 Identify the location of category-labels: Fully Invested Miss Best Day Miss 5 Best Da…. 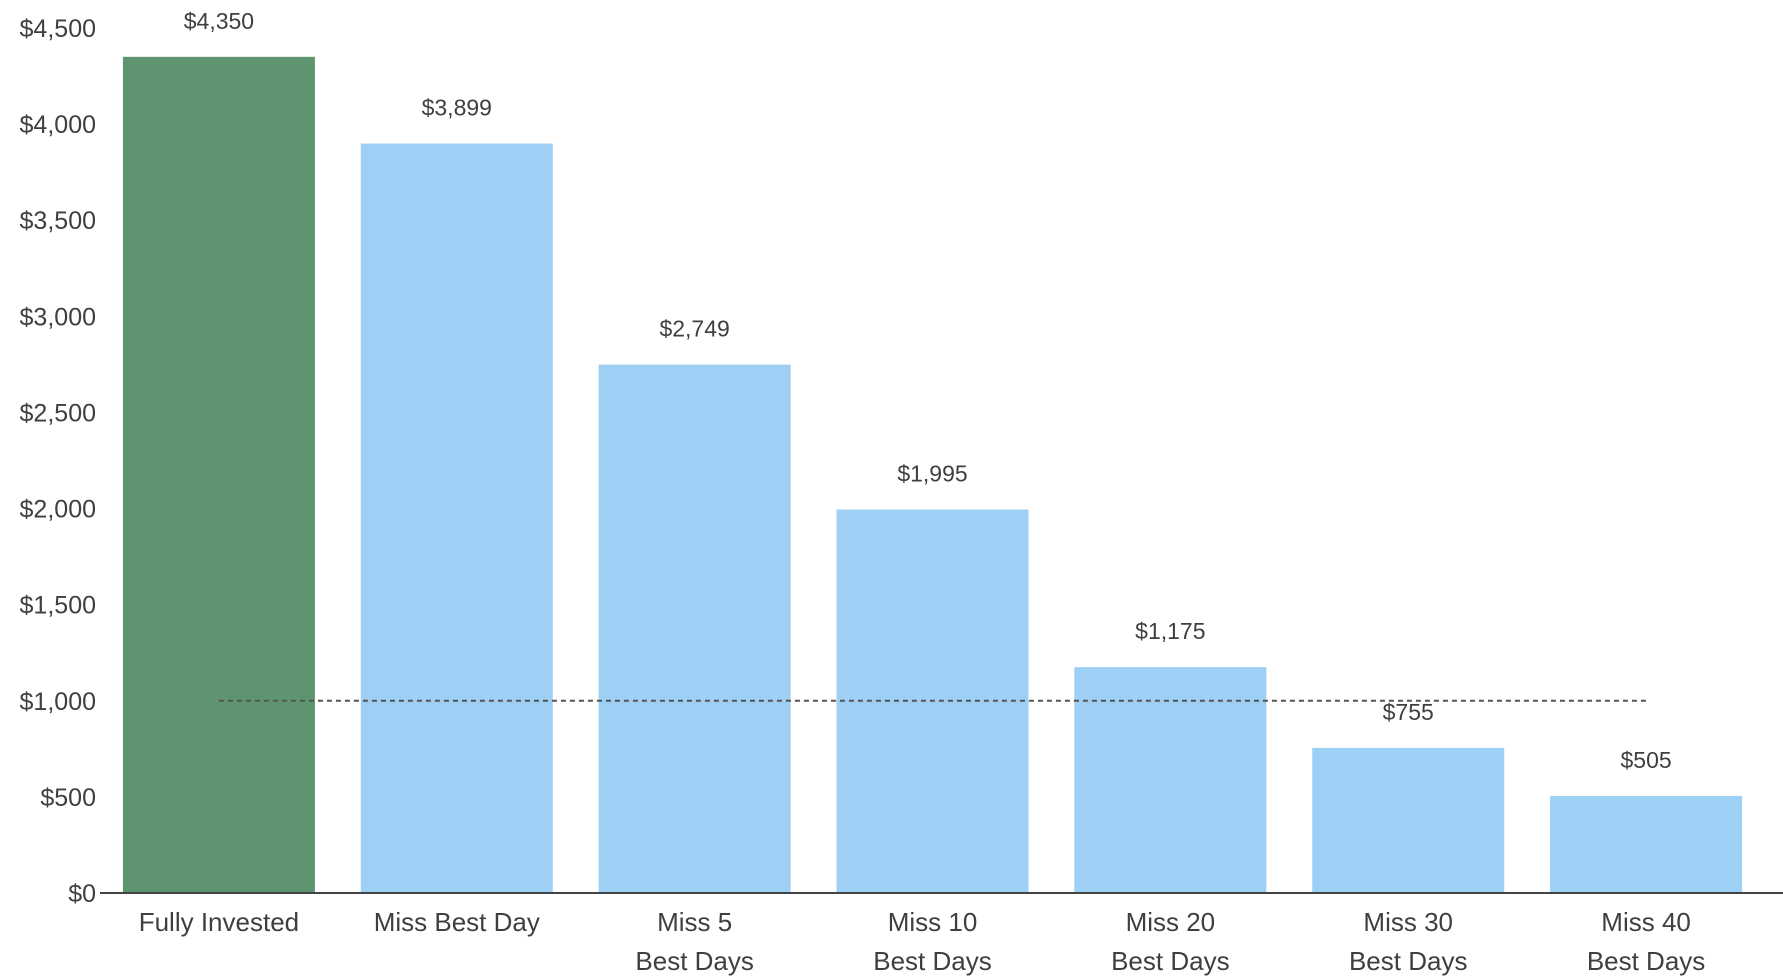
(922, 941).